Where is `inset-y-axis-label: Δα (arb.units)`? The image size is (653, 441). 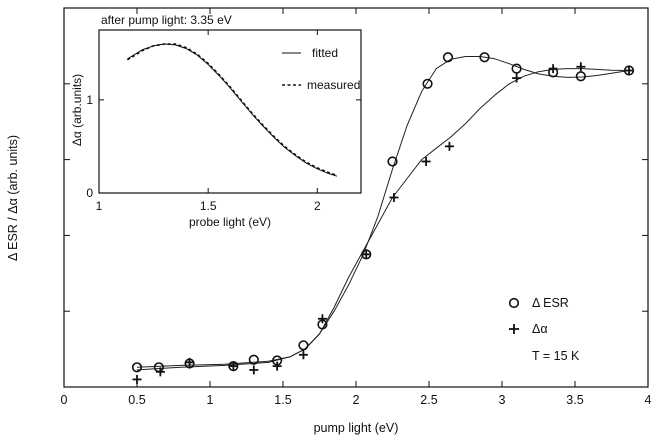
inset-y-axis-label: Δα (arb.units) is located at coordinates (77, 110).